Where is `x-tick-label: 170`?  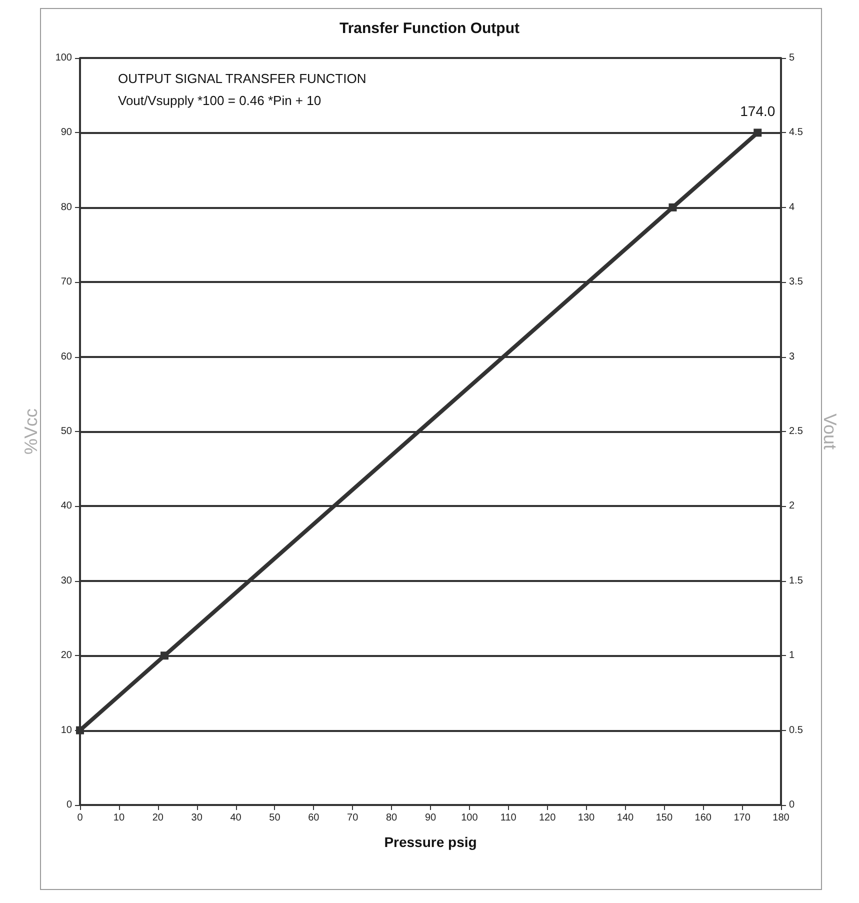 x-tick-label: 170 is located at coordinates (742, 818).